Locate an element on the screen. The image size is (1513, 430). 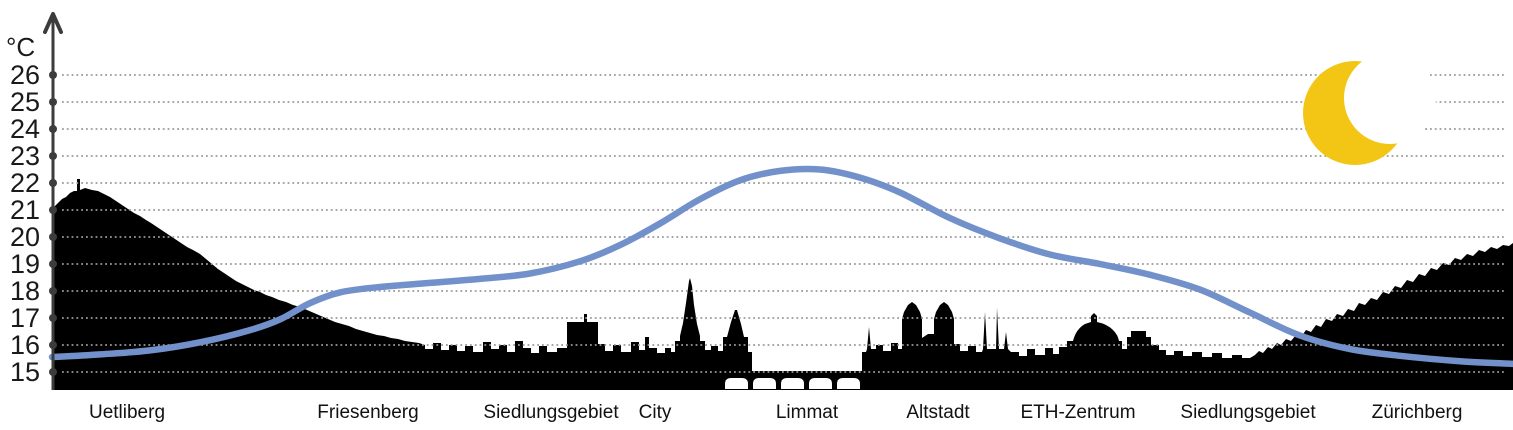
x-axis-station-label: City is located at coordinates (655, 412).